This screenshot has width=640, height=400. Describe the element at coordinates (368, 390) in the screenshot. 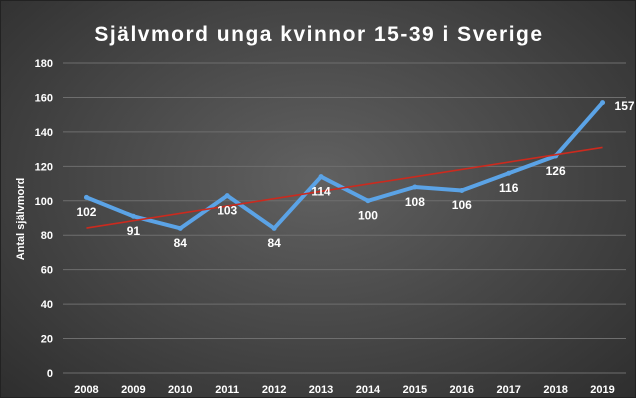

I see `x-tick-label: 2014` at that location.